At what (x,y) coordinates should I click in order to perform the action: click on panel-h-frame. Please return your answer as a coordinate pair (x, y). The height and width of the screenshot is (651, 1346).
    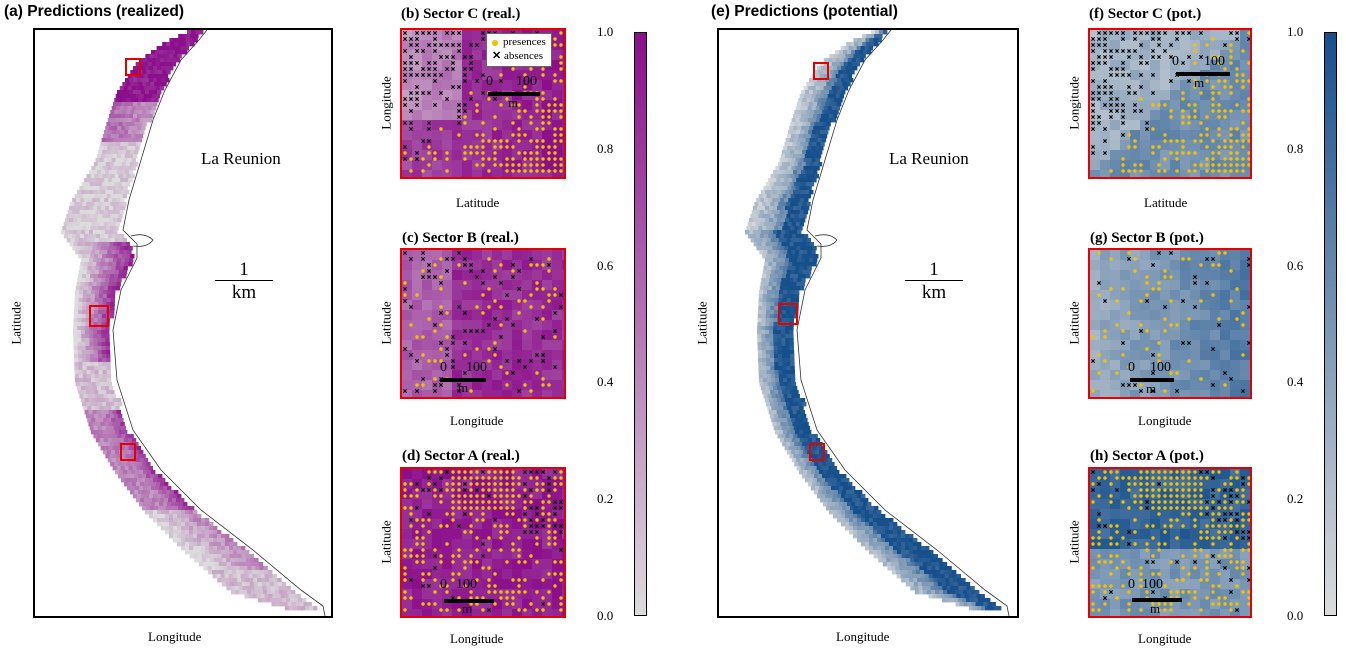
    Looking at the image, I should click on (1170, 542).